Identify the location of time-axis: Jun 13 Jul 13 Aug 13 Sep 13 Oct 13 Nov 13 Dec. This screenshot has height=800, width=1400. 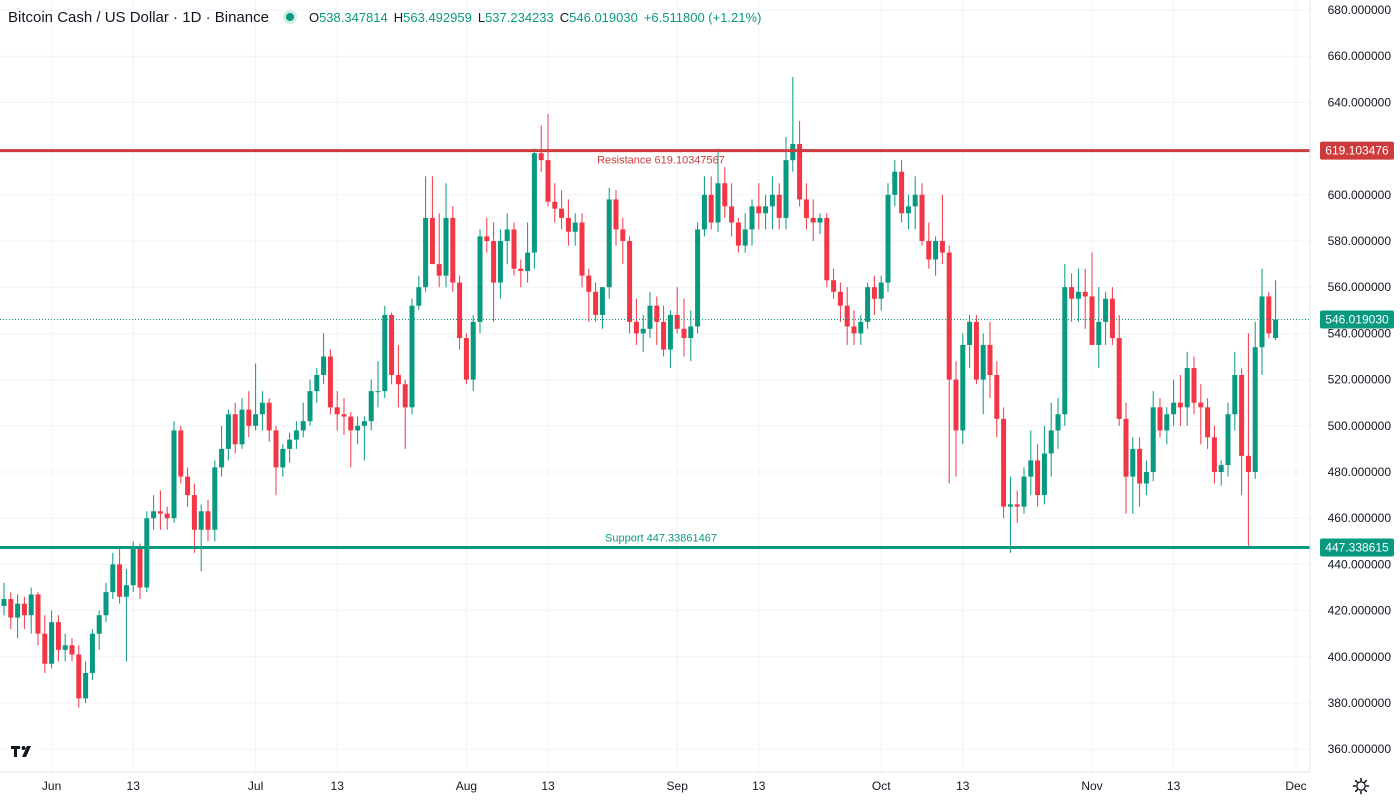
(700, 785).